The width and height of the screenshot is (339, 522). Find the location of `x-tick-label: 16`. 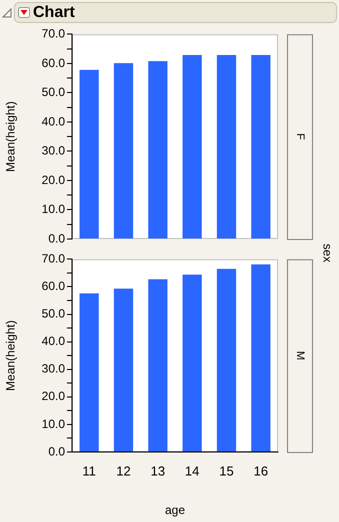

x-tick-label: 16 is located at coordinates (261, 470).